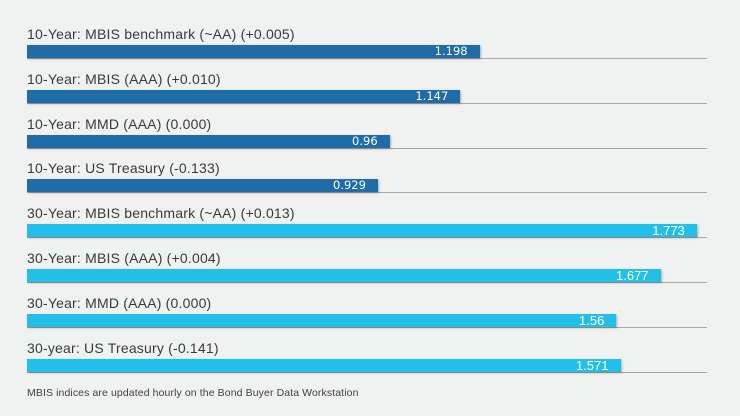 This screenshot has width=740, height=416. I want to click on bar-value-label: 1.677, so click(632, 275).